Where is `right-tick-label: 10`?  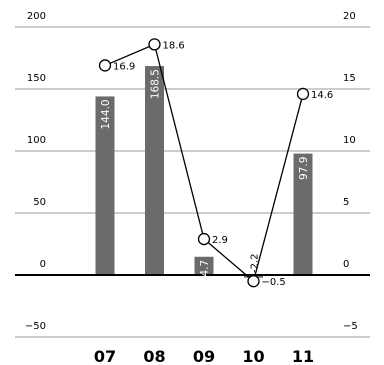 right-tick-label: 10 is located at coordinates (349, 140).